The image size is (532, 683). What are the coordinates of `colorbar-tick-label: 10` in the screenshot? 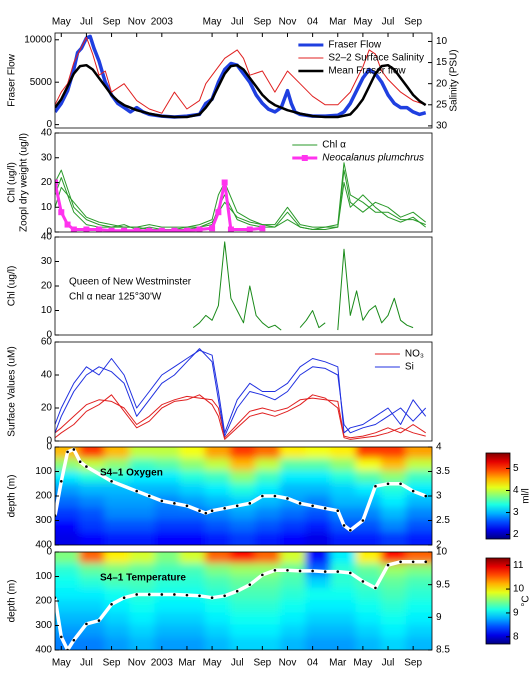 It's located at (519, 589).